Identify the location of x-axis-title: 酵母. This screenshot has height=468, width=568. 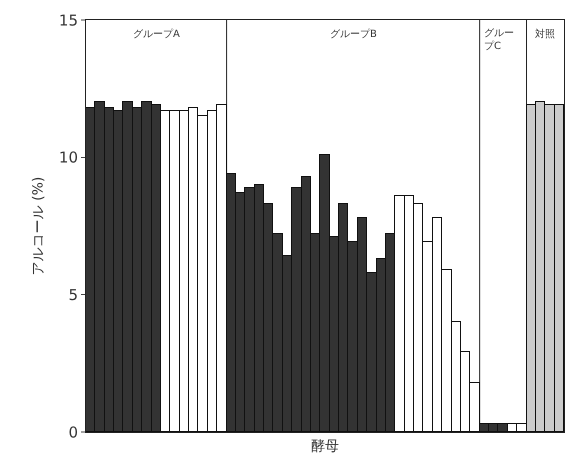
(325, 446).